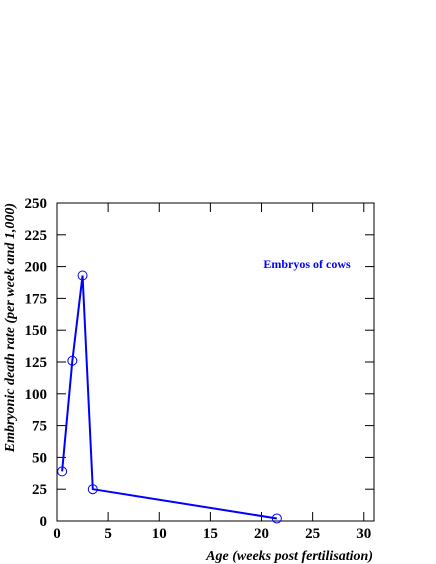  I want to click on y-tick-label: 225, so click(36, 236).